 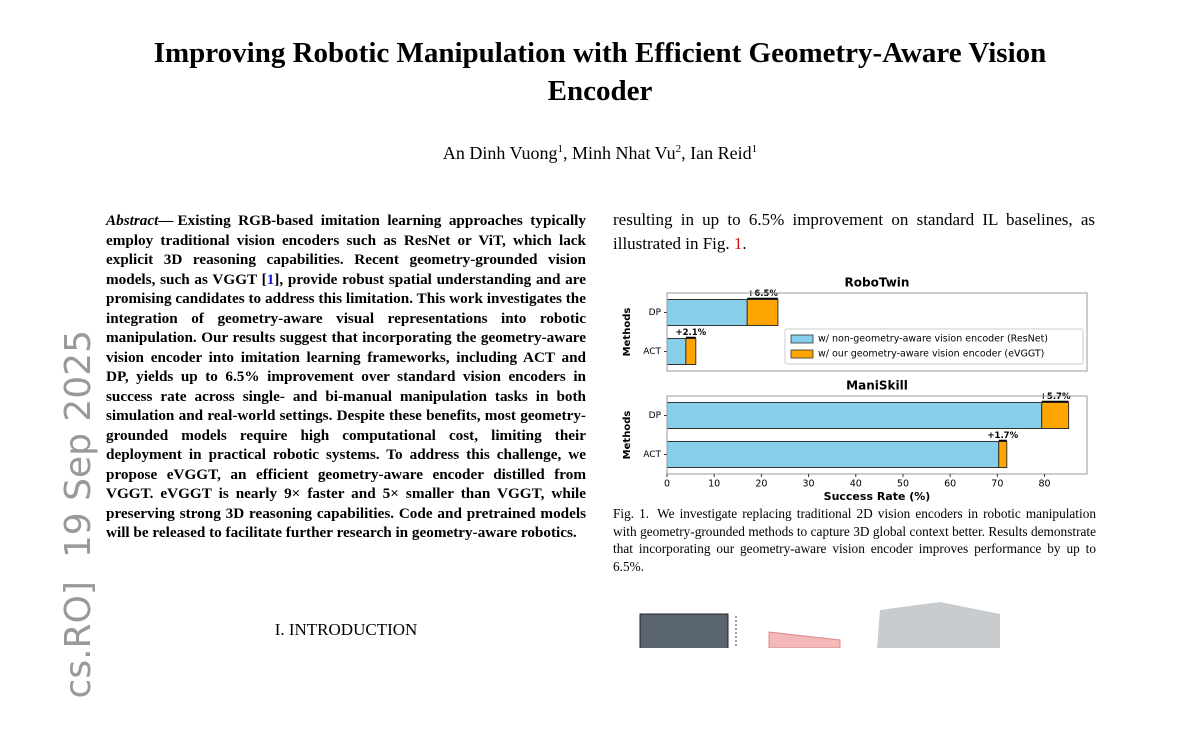 I want to click on abstract-label: Abstract—, so click(x=140, y=220).